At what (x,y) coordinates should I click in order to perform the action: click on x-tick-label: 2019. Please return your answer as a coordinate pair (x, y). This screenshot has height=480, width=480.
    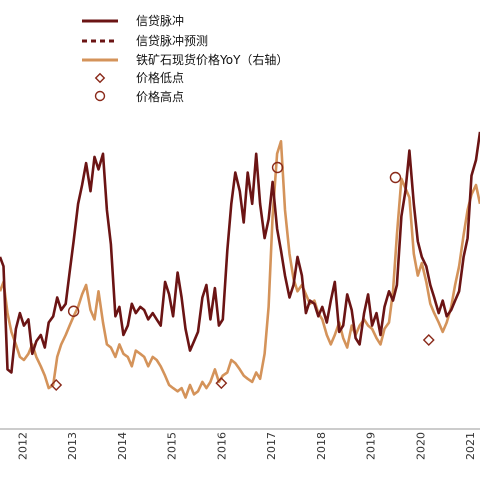
    Looking at the image, I should click on (371, 446).